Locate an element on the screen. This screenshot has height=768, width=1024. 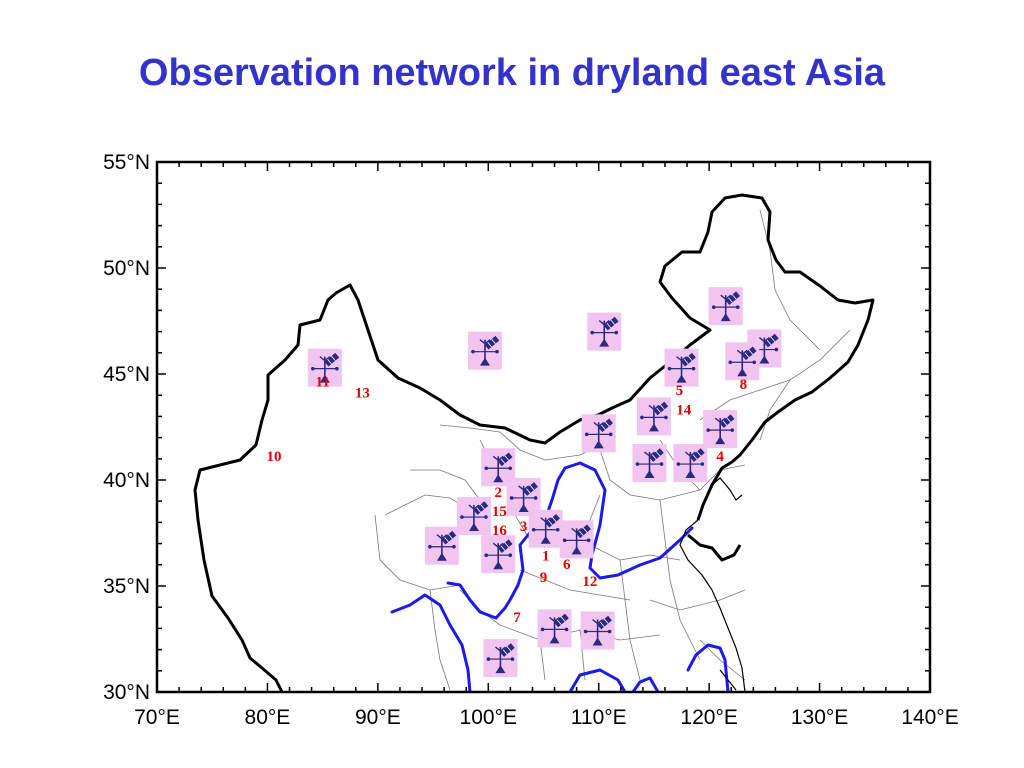
site-number-label: 15 is located at coordinates (499, 512).